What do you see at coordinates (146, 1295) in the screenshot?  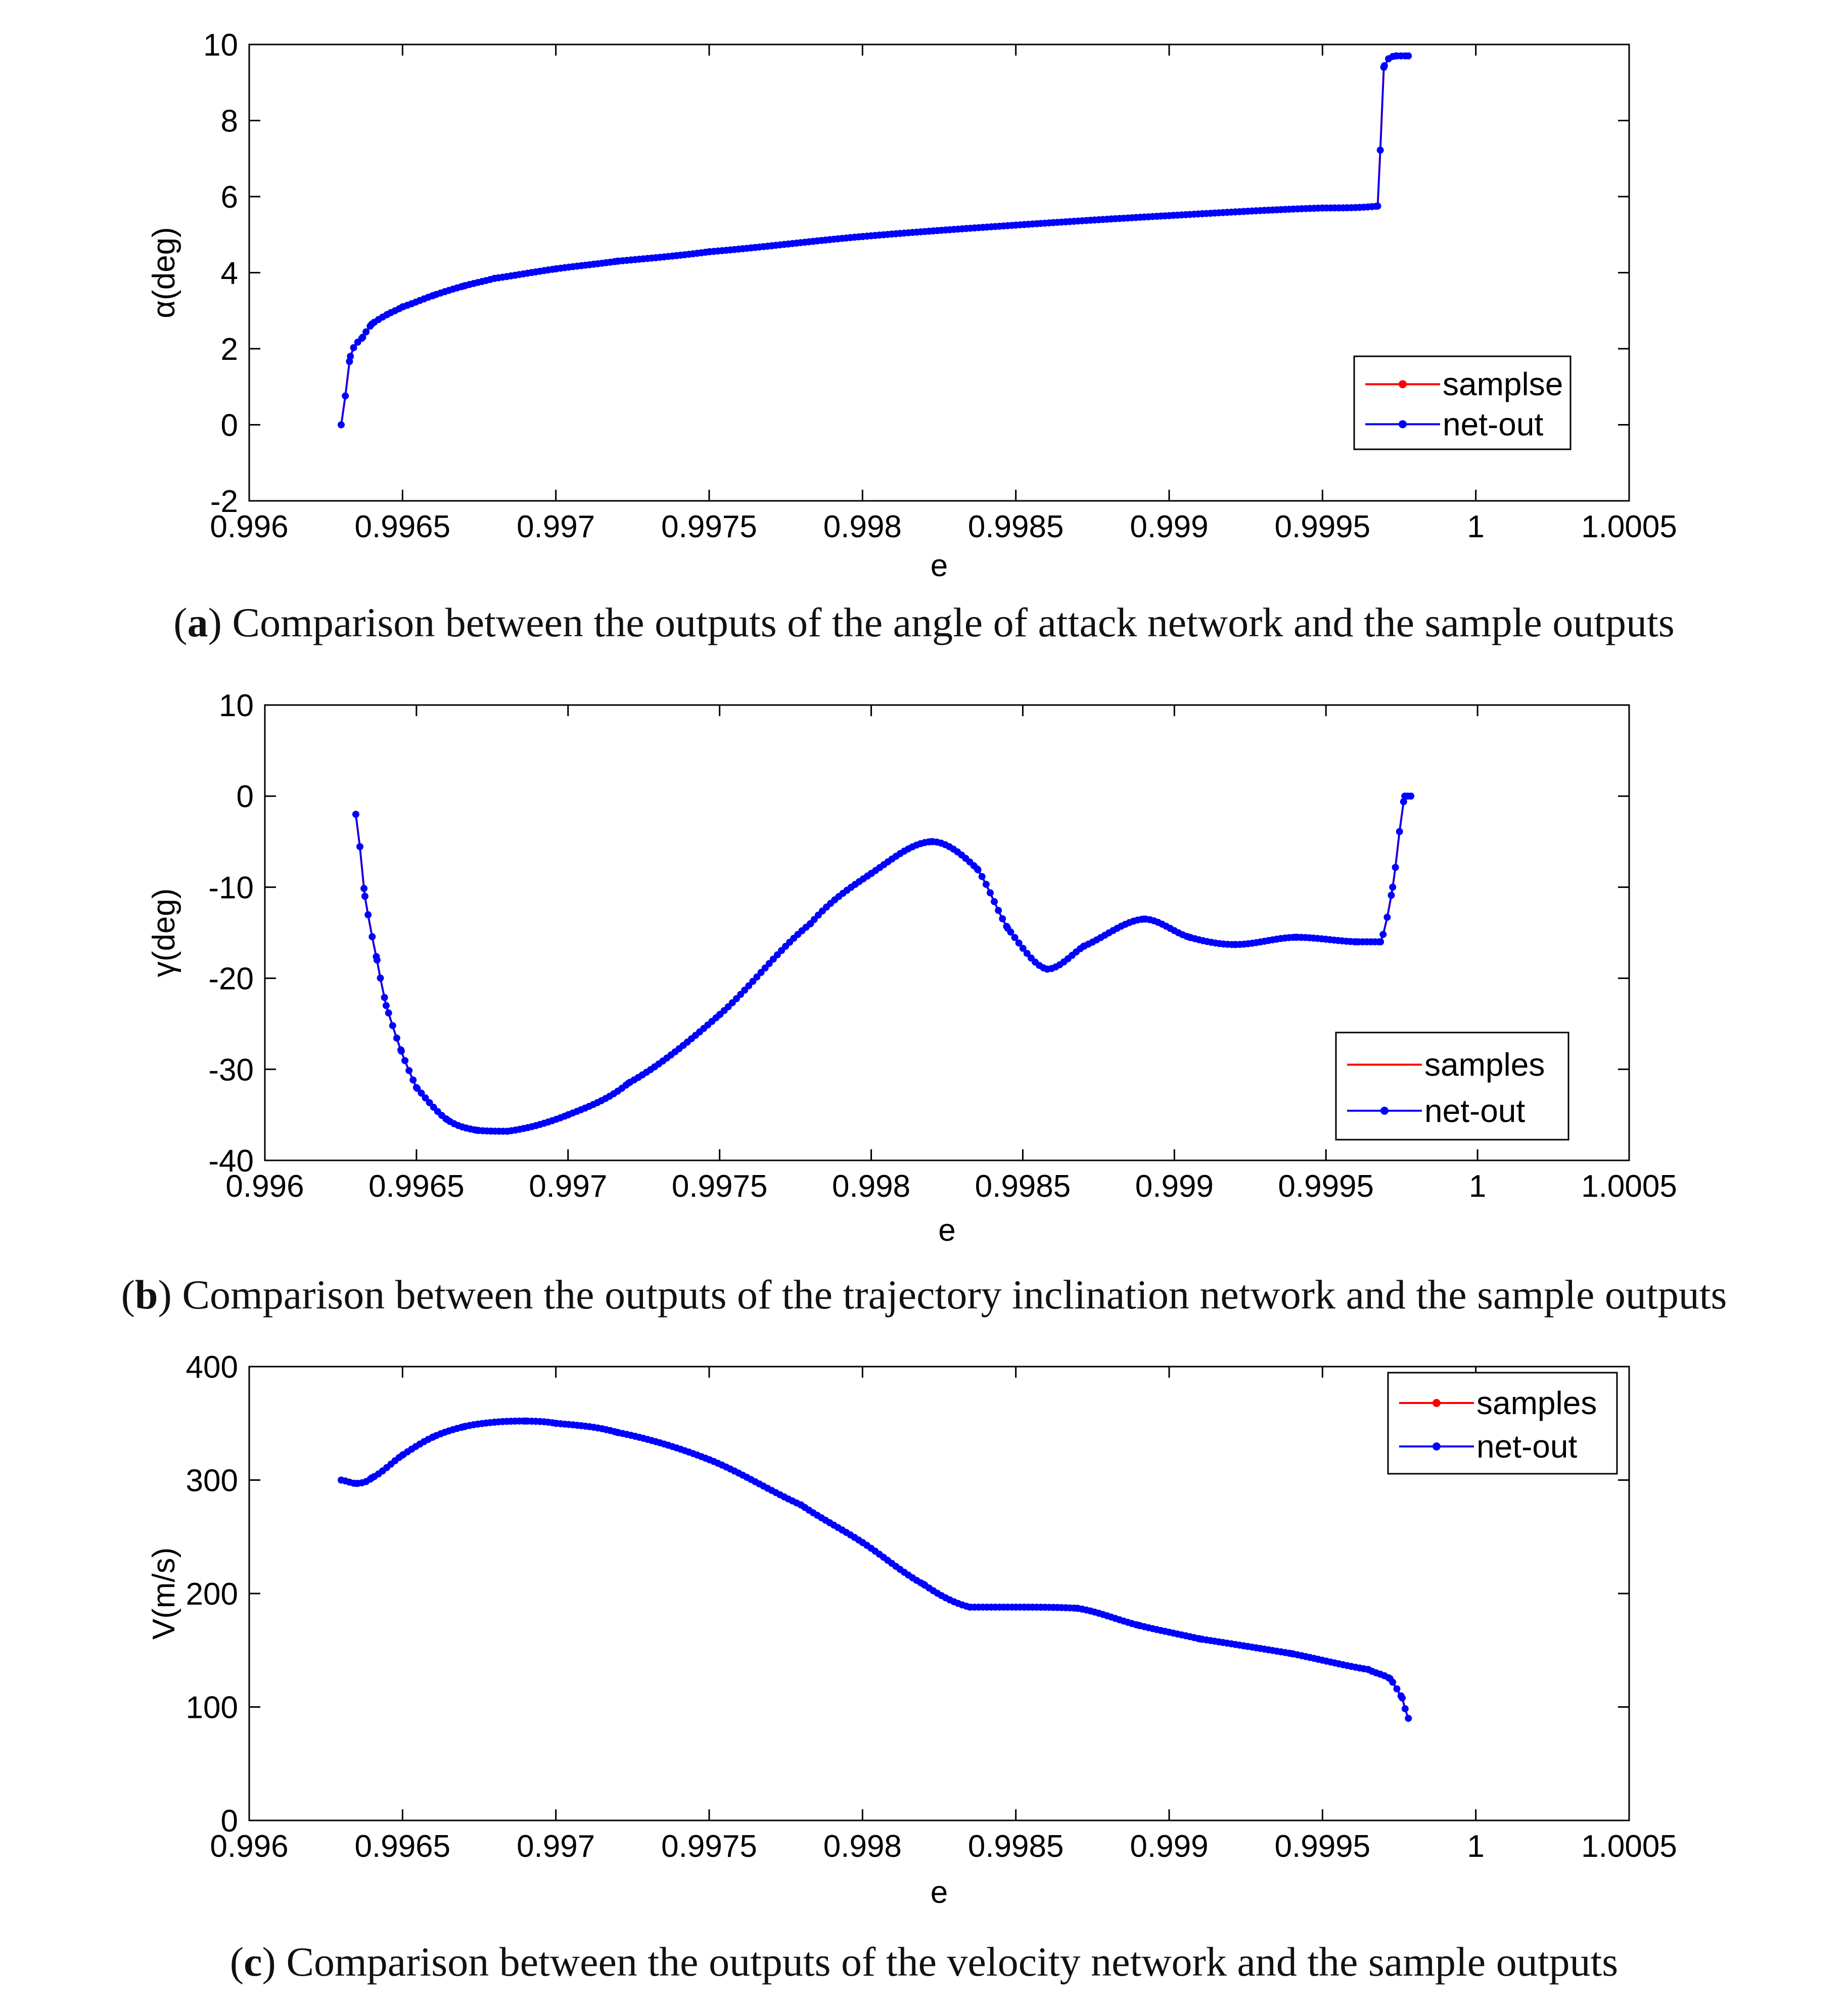 I see `caption-b-letter: b` at bounding box center [146, 1295].